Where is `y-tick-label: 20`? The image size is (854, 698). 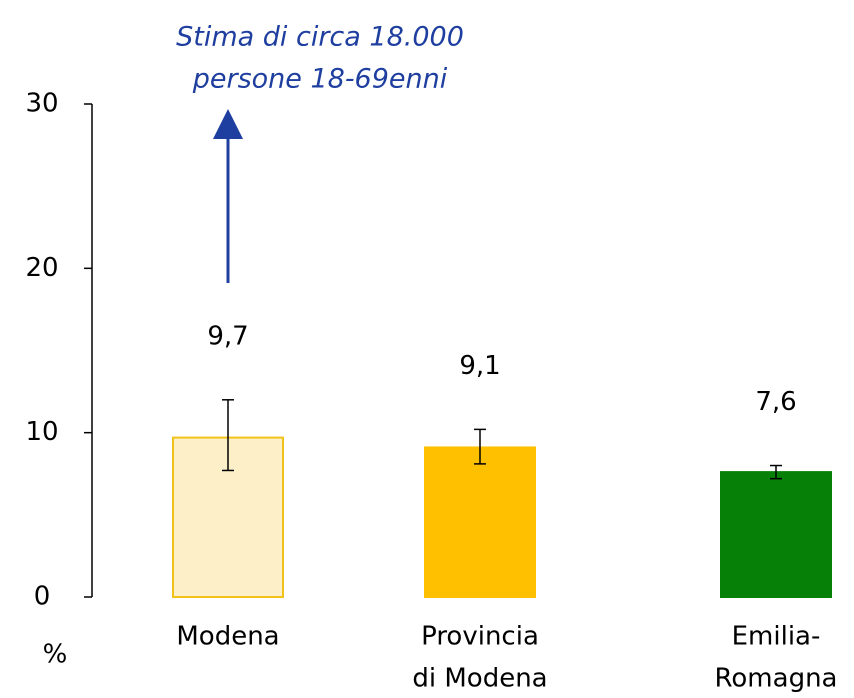 y-tick-label: 20 is located at coordinates (41, 268).